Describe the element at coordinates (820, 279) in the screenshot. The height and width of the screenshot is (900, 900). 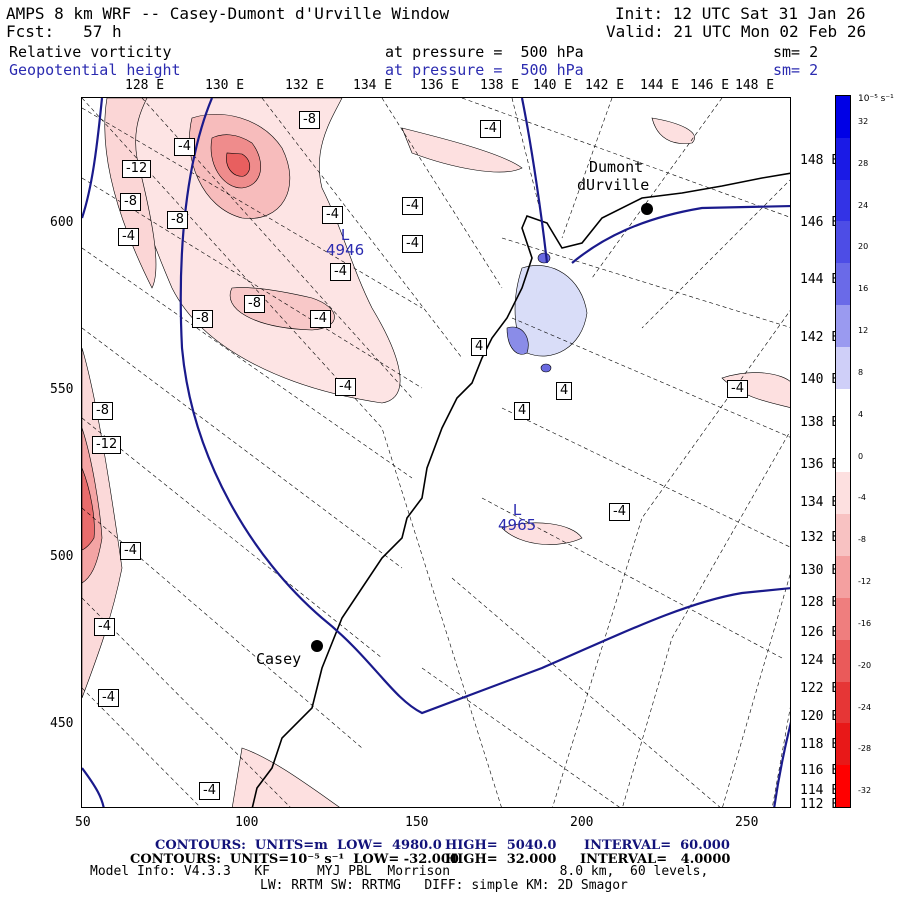
I see `right-lat-label: 144 E` at that location.